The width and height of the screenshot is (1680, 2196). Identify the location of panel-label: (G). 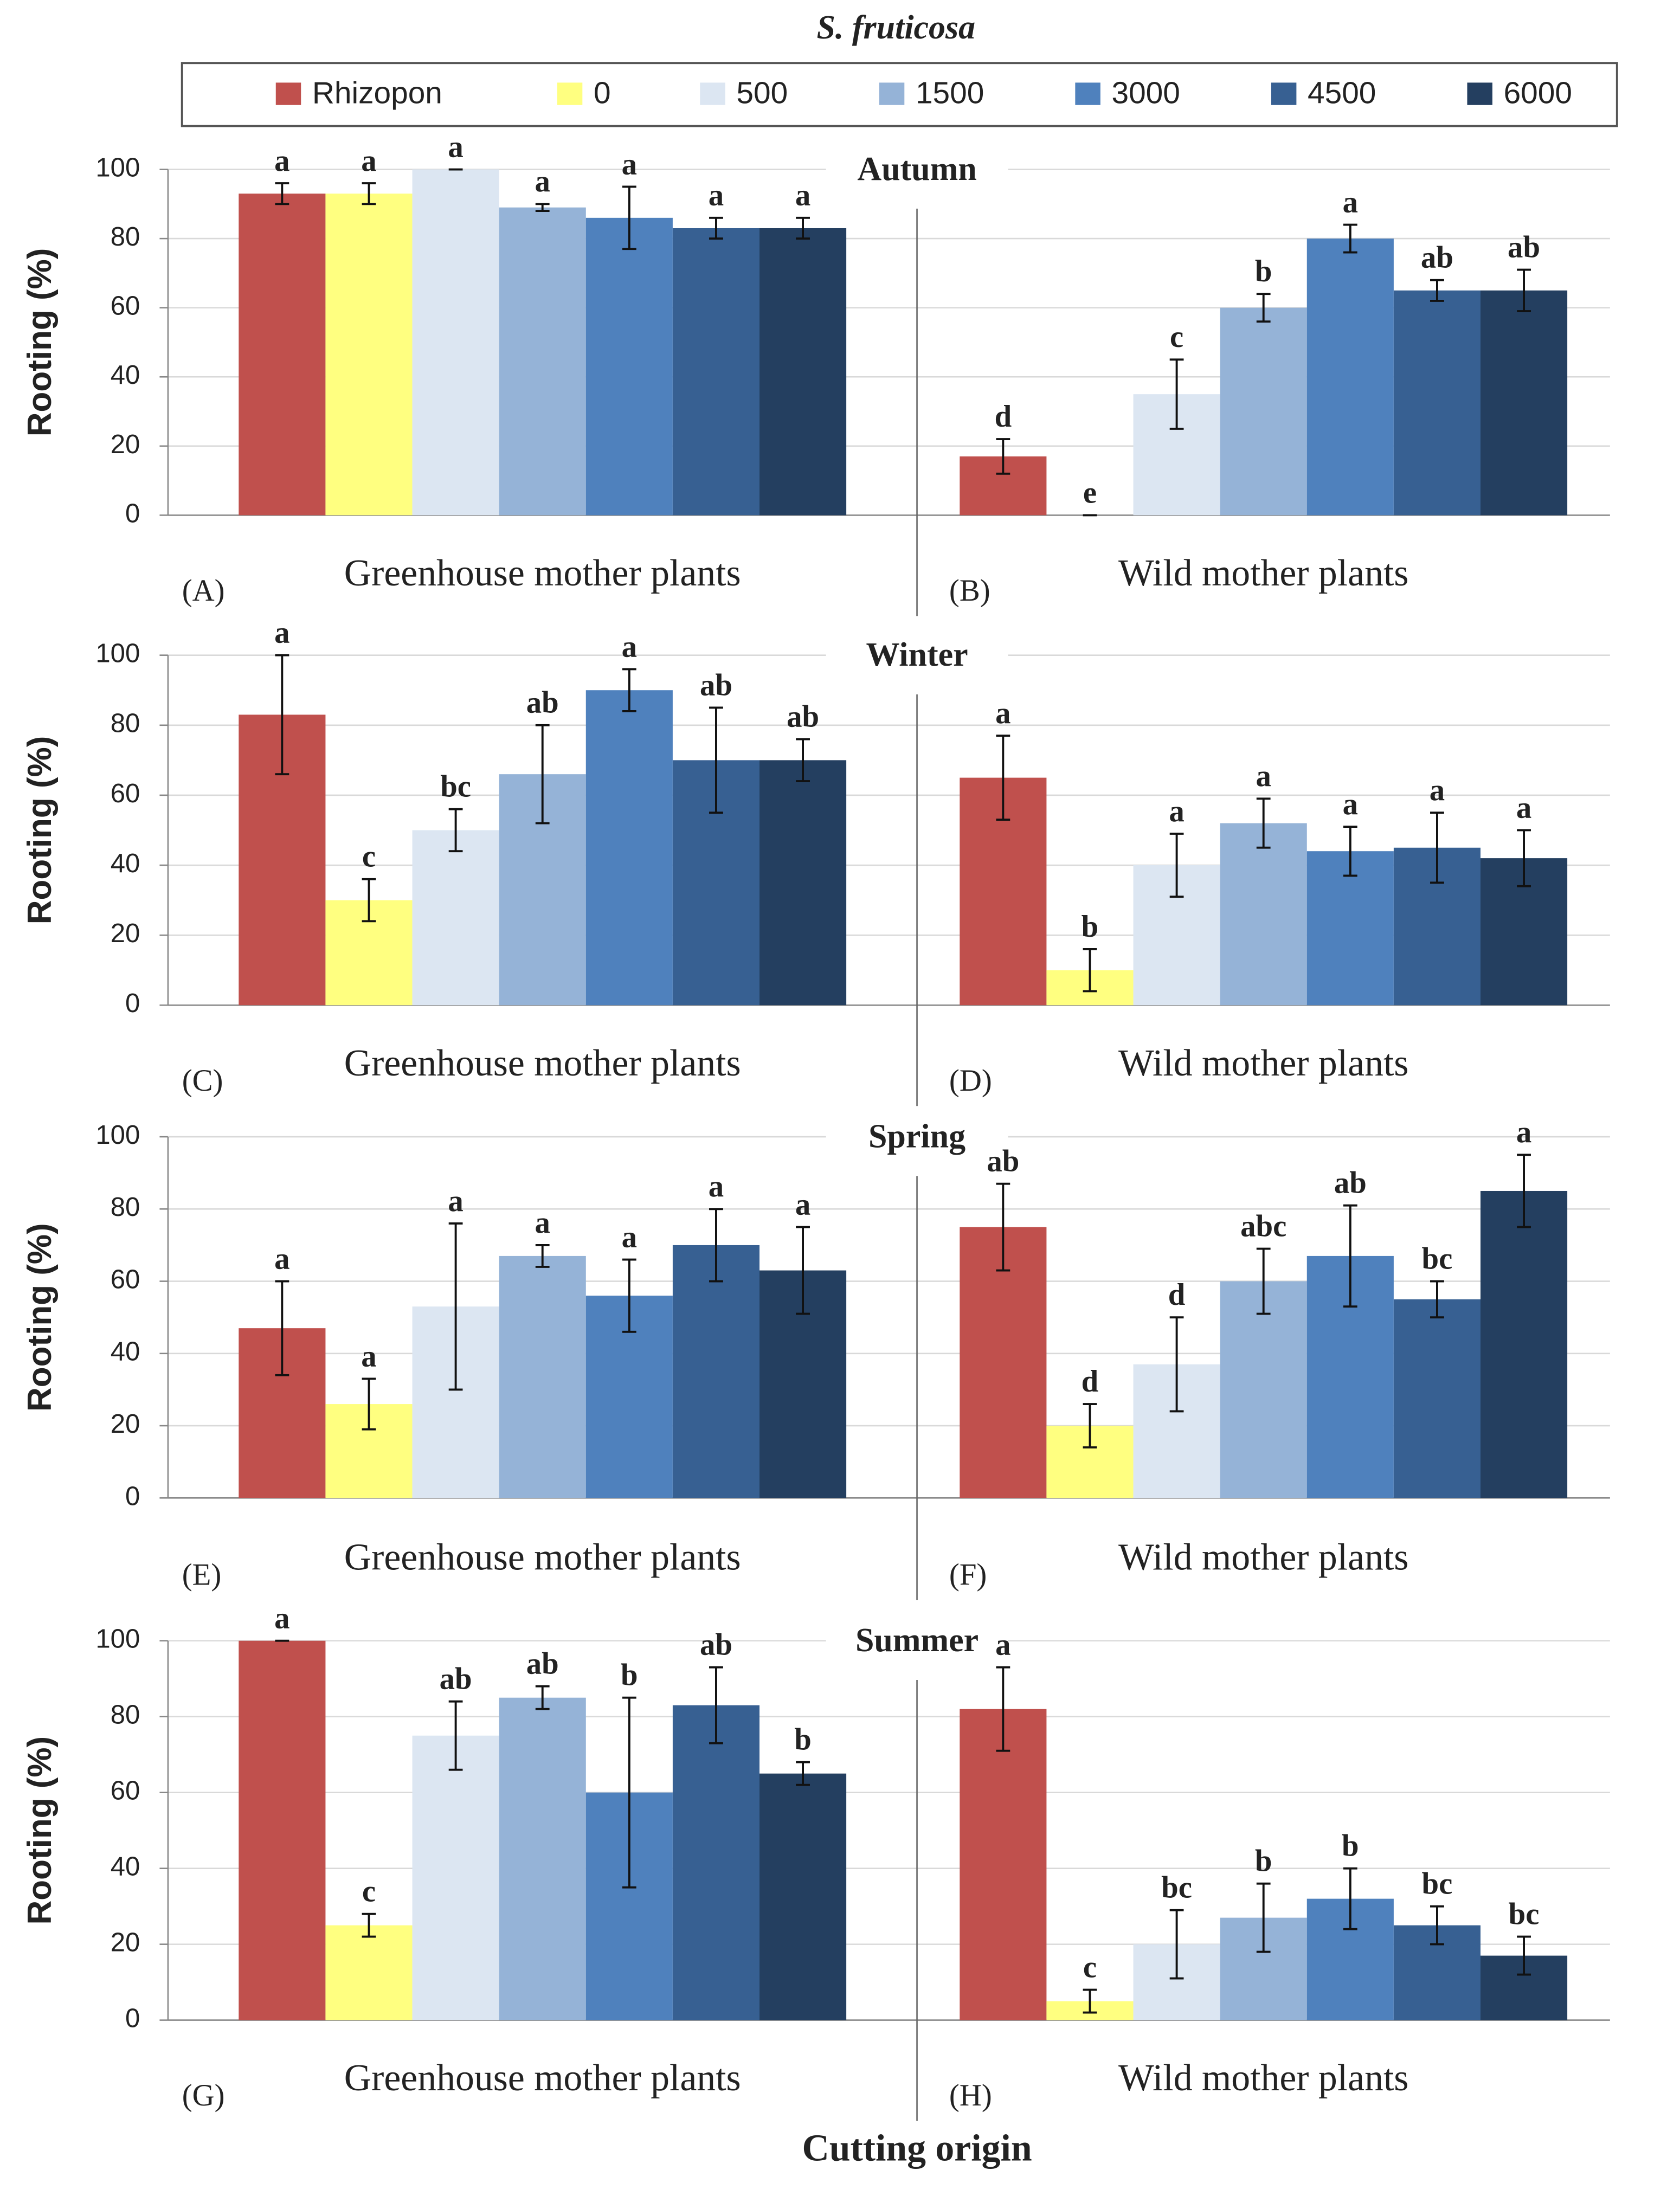
(203, 2095).